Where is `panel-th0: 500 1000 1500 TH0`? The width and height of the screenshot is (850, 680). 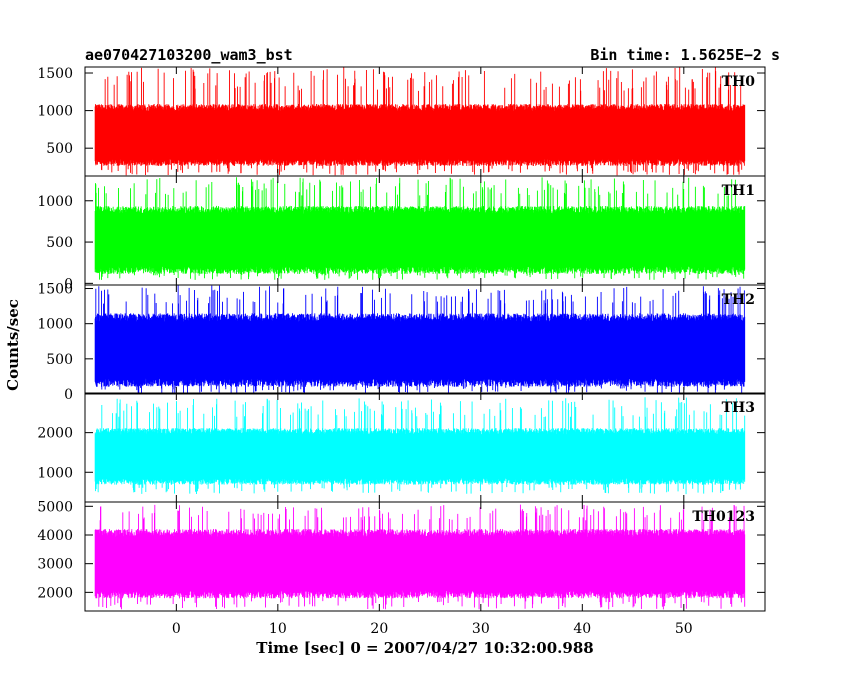 panel-th0: 500 1000 1500 TH0 is located at coordinates (401, 121).